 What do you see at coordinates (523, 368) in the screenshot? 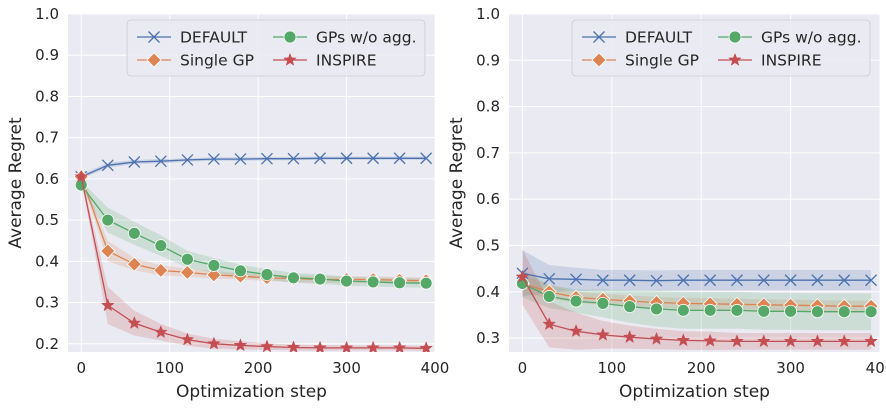
I see `x-tick-label: 0` at bounding box center [523, 368].